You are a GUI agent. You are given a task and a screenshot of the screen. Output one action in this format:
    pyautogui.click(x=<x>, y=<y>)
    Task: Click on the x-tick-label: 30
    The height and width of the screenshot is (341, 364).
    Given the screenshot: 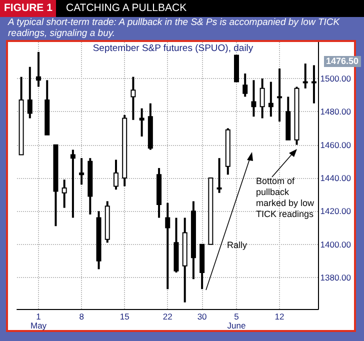 What is the action you would take?
    pyautogui.click(x=202, y=317)
    